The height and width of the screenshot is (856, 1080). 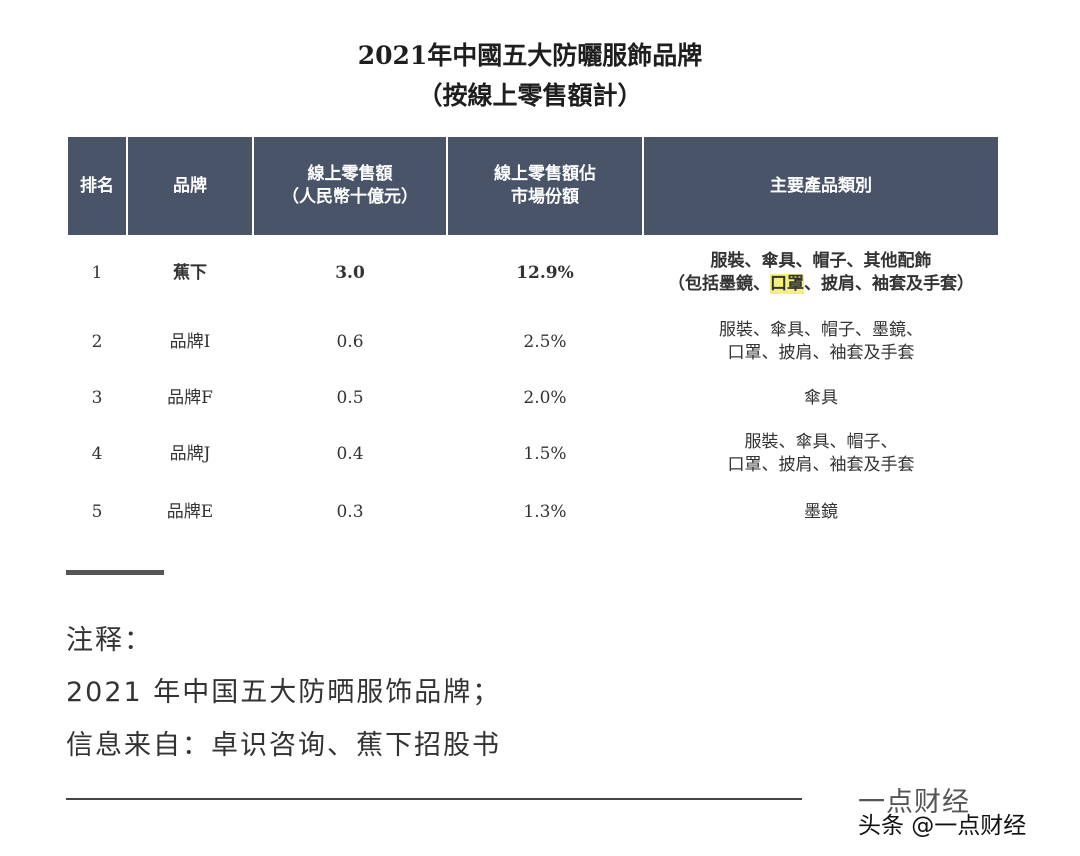 What do you see at coordinates (190, 341) in the screenshot?
I see `brand-cell: 品牌I` at bounding box center [190, 341].